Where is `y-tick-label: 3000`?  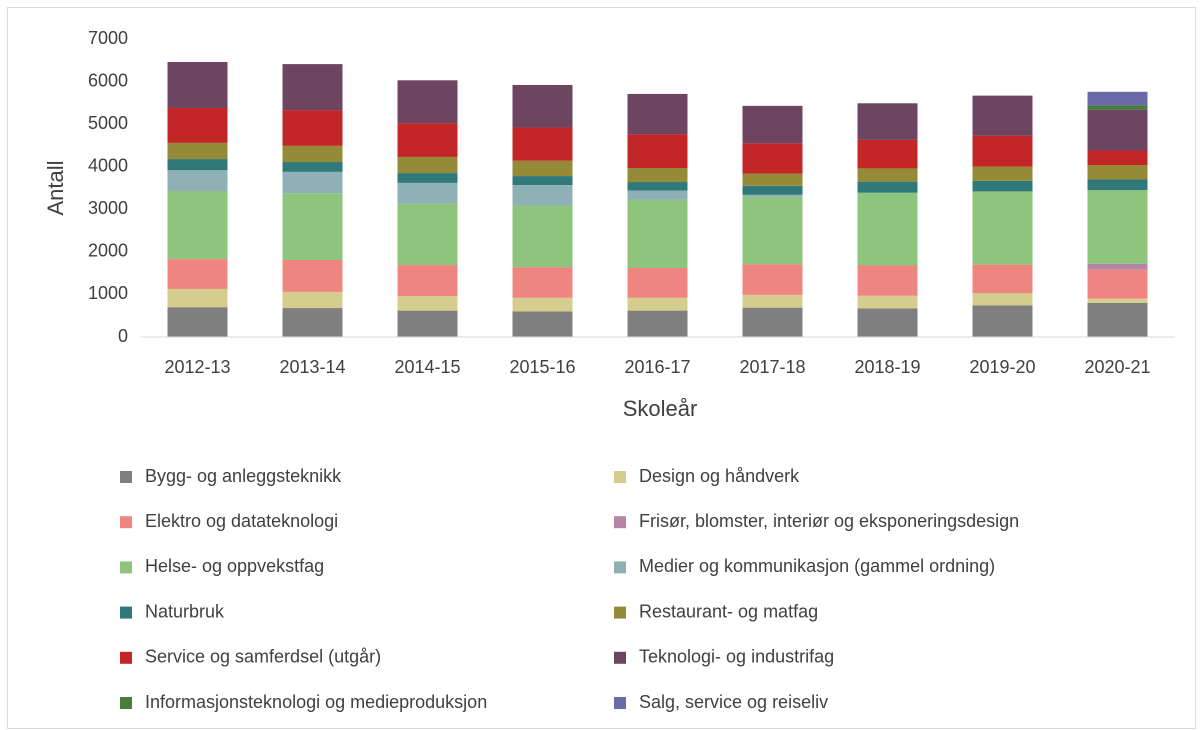 y-tick-label: 3000 is located at coordinates (108, 208).